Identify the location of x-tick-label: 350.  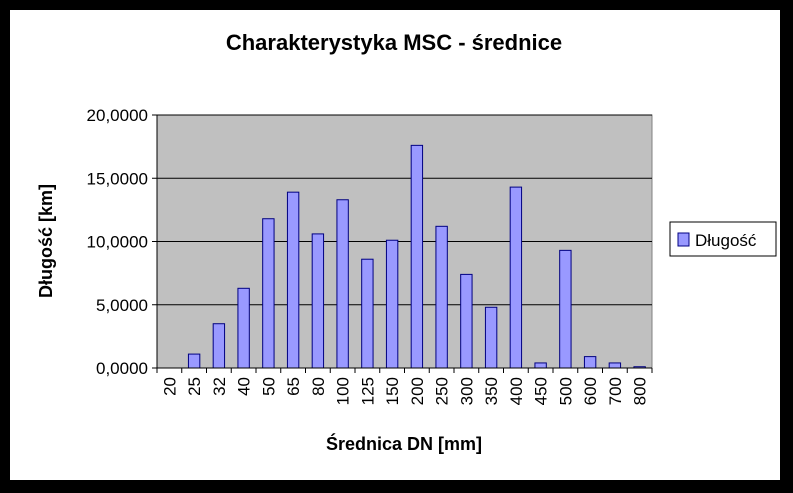
(491, 391).